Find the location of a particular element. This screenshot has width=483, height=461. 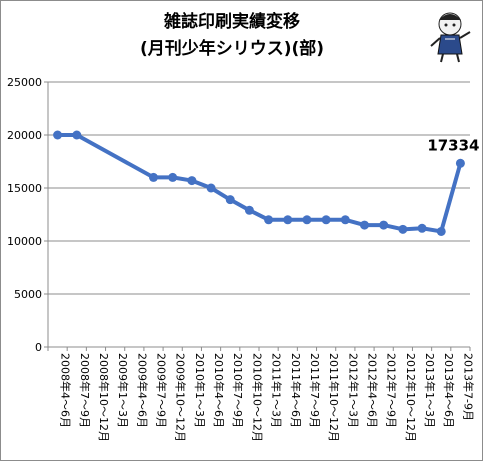

chart-subtitle: (月刊少年シリウス)(部) is located at coordinates (232, 48).